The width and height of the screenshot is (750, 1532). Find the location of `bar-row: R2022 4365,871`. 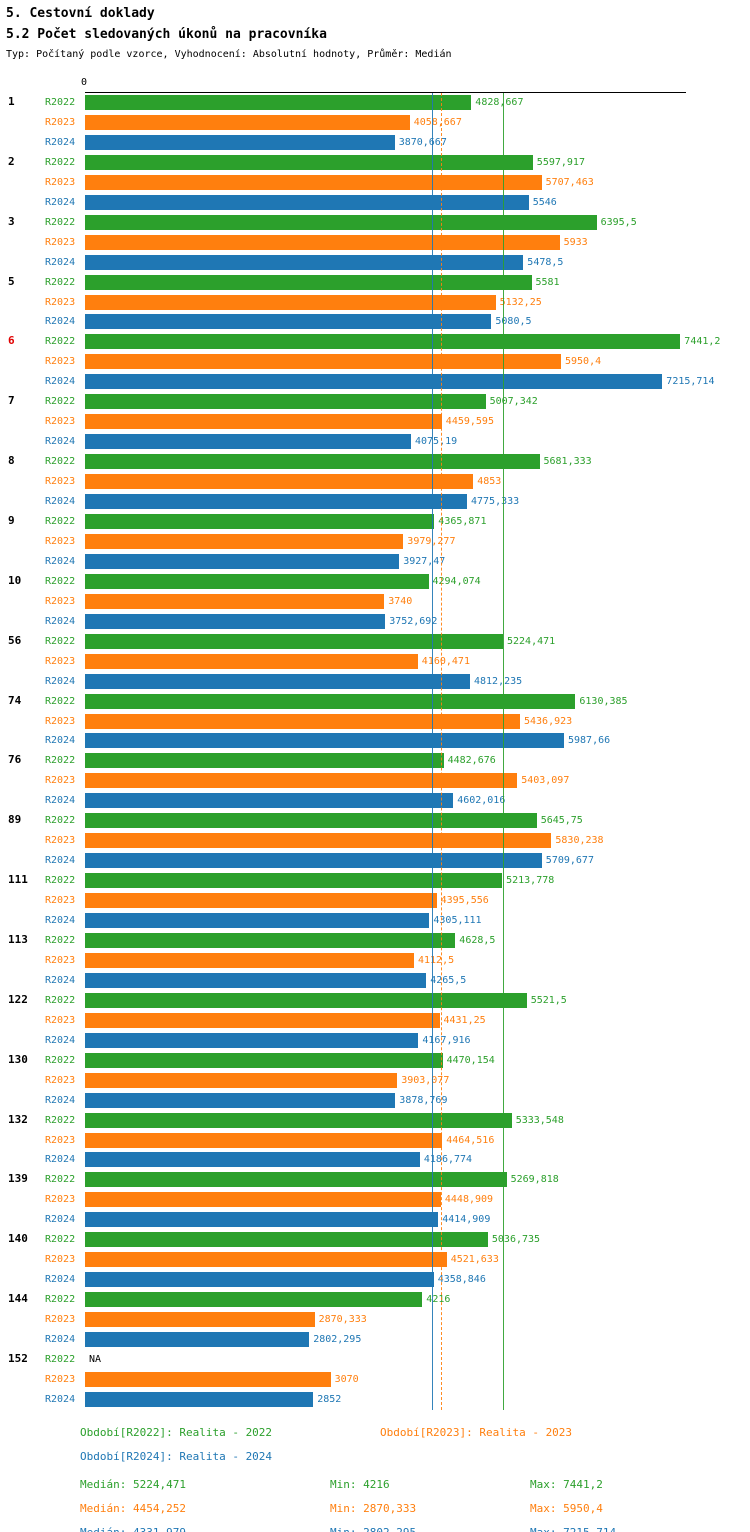

bar-row: R2022 4365,871 is located at coordinates (375, 522).